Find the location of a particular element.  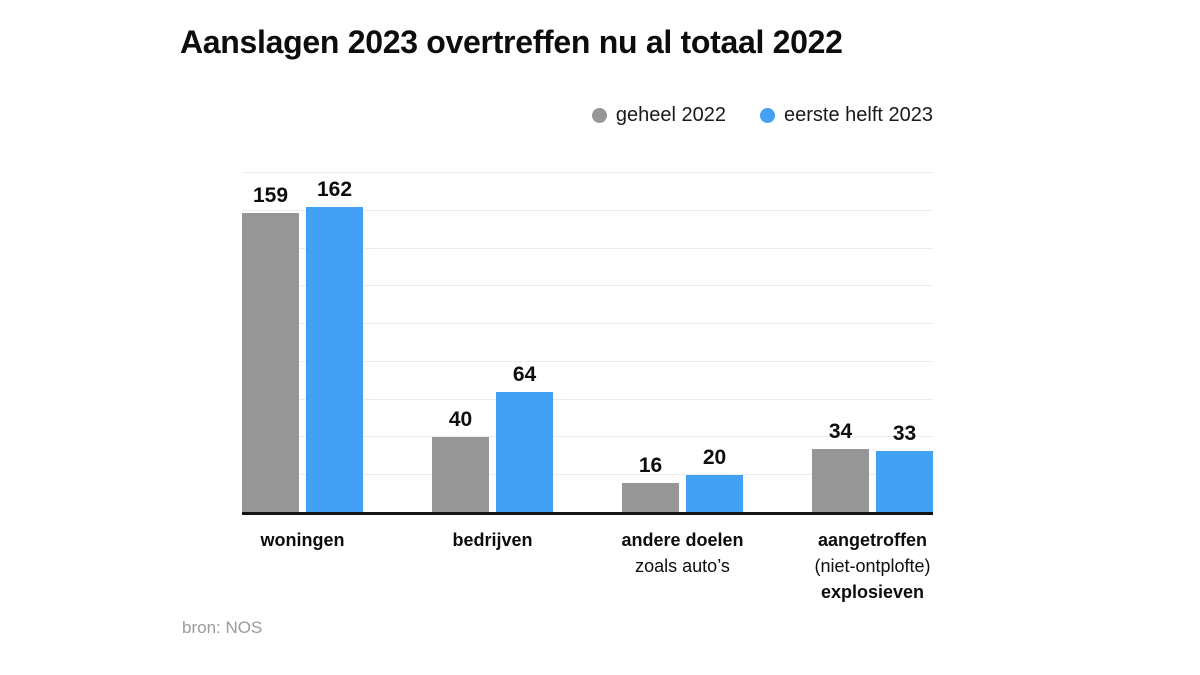

x-axis-label-line: bedrijven is located at coordinates (492, 540).